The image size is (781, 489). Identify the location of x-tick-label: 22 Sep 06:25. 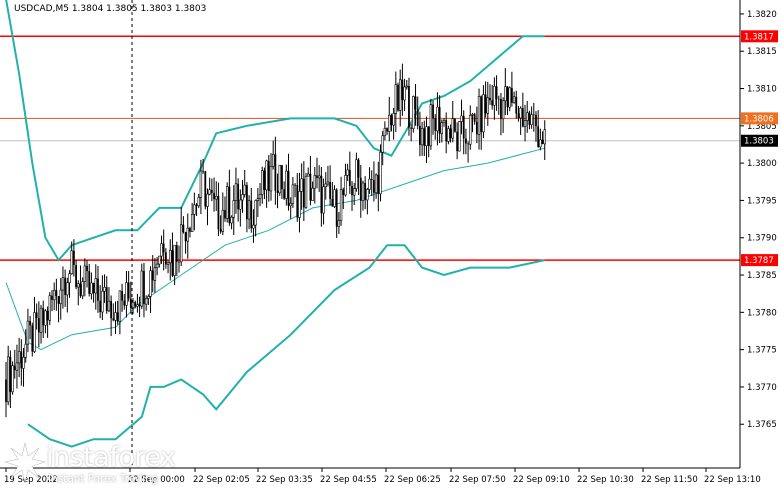
(412, 480).